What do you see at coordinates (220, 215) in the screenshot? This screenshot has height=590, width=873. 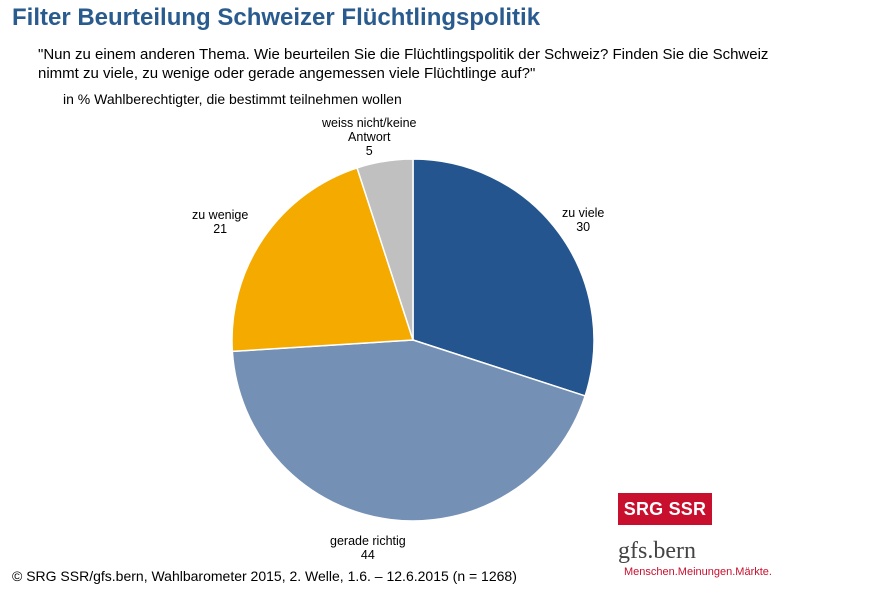 I see `slice-label-text: zu wenige` at bounding box center [220, 215].